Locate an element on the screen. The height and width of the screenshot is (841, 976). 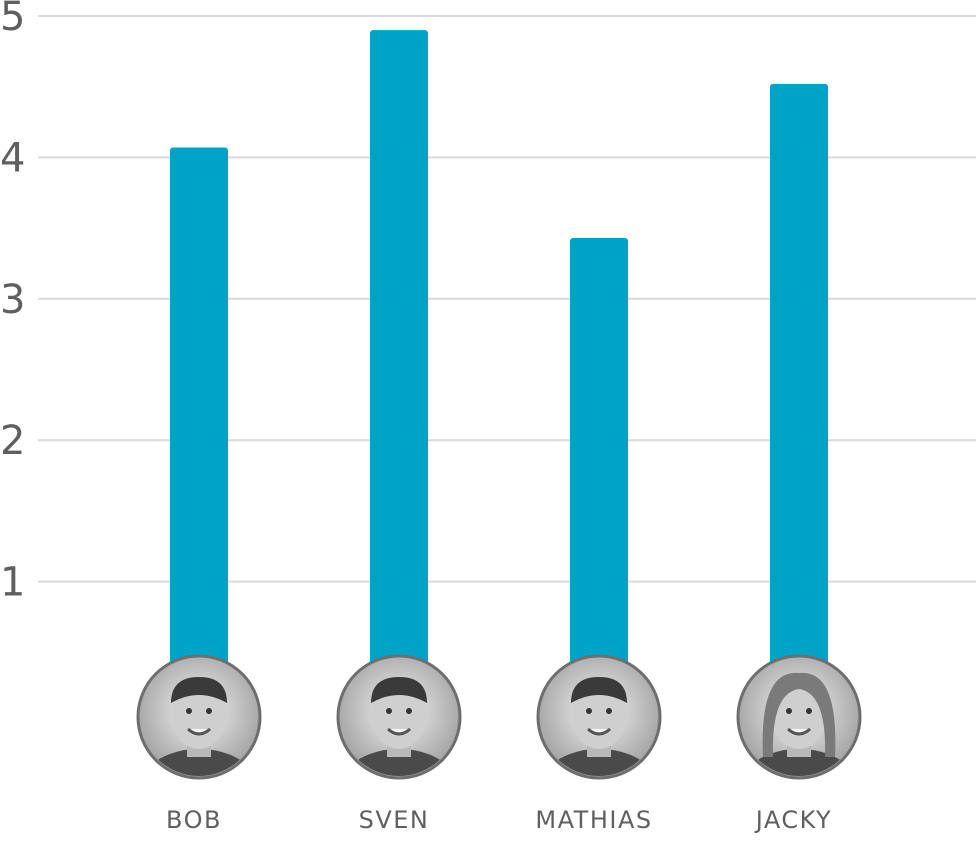
x-axis: BOB SVEN MATHIAS JACKY is located at coordinates (499, 820).